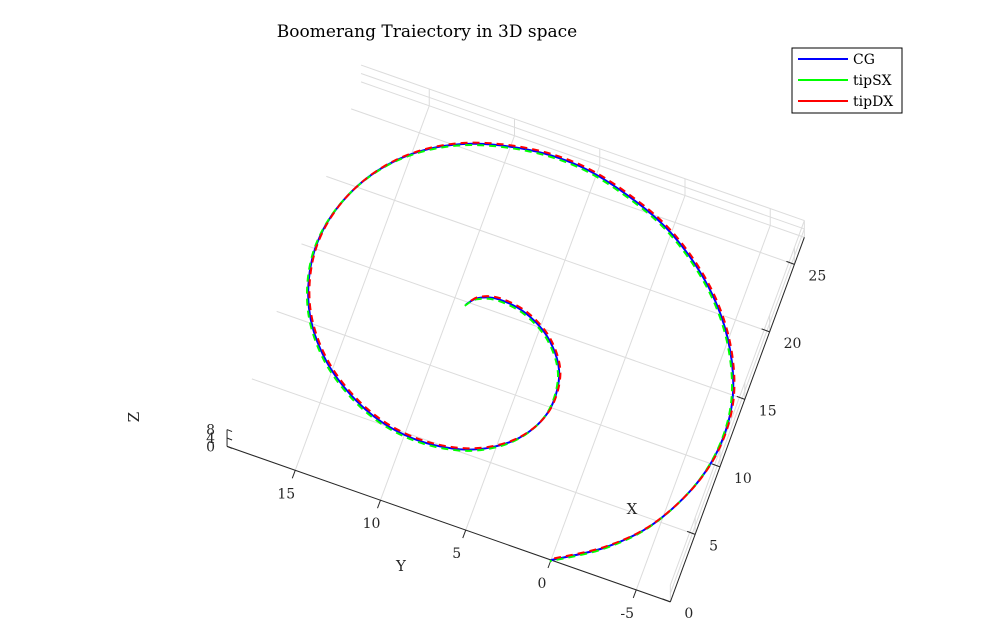 The height and width of the screenshot is (627, 981). Describe the element at coordinates (768, 411) in the screenshot. I see `x-tick-label: 15` at that location.